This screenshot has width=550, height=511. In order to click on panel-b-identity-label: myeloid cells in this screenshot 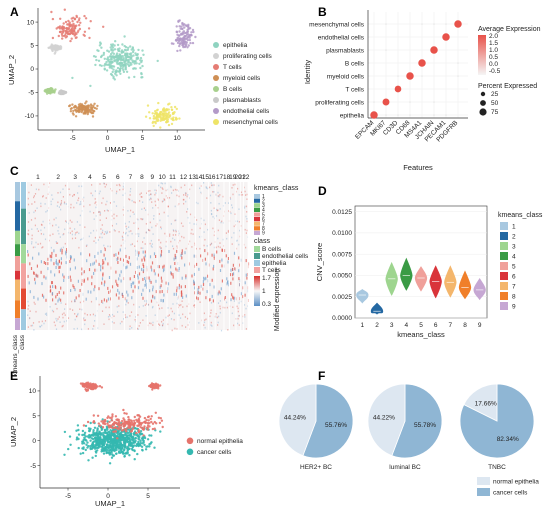, I will do `click(346, 76)`.